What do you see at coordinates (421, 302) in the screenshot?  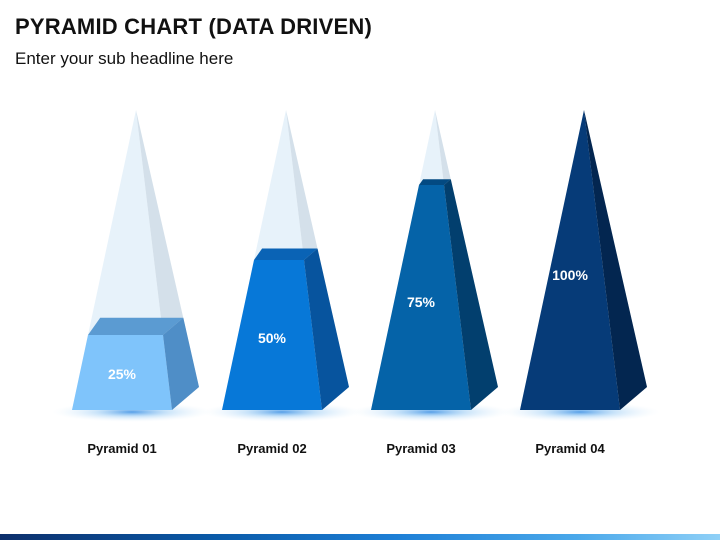 I see `pyramid-3-value-label: 75%` at bounding box center [421, 302].